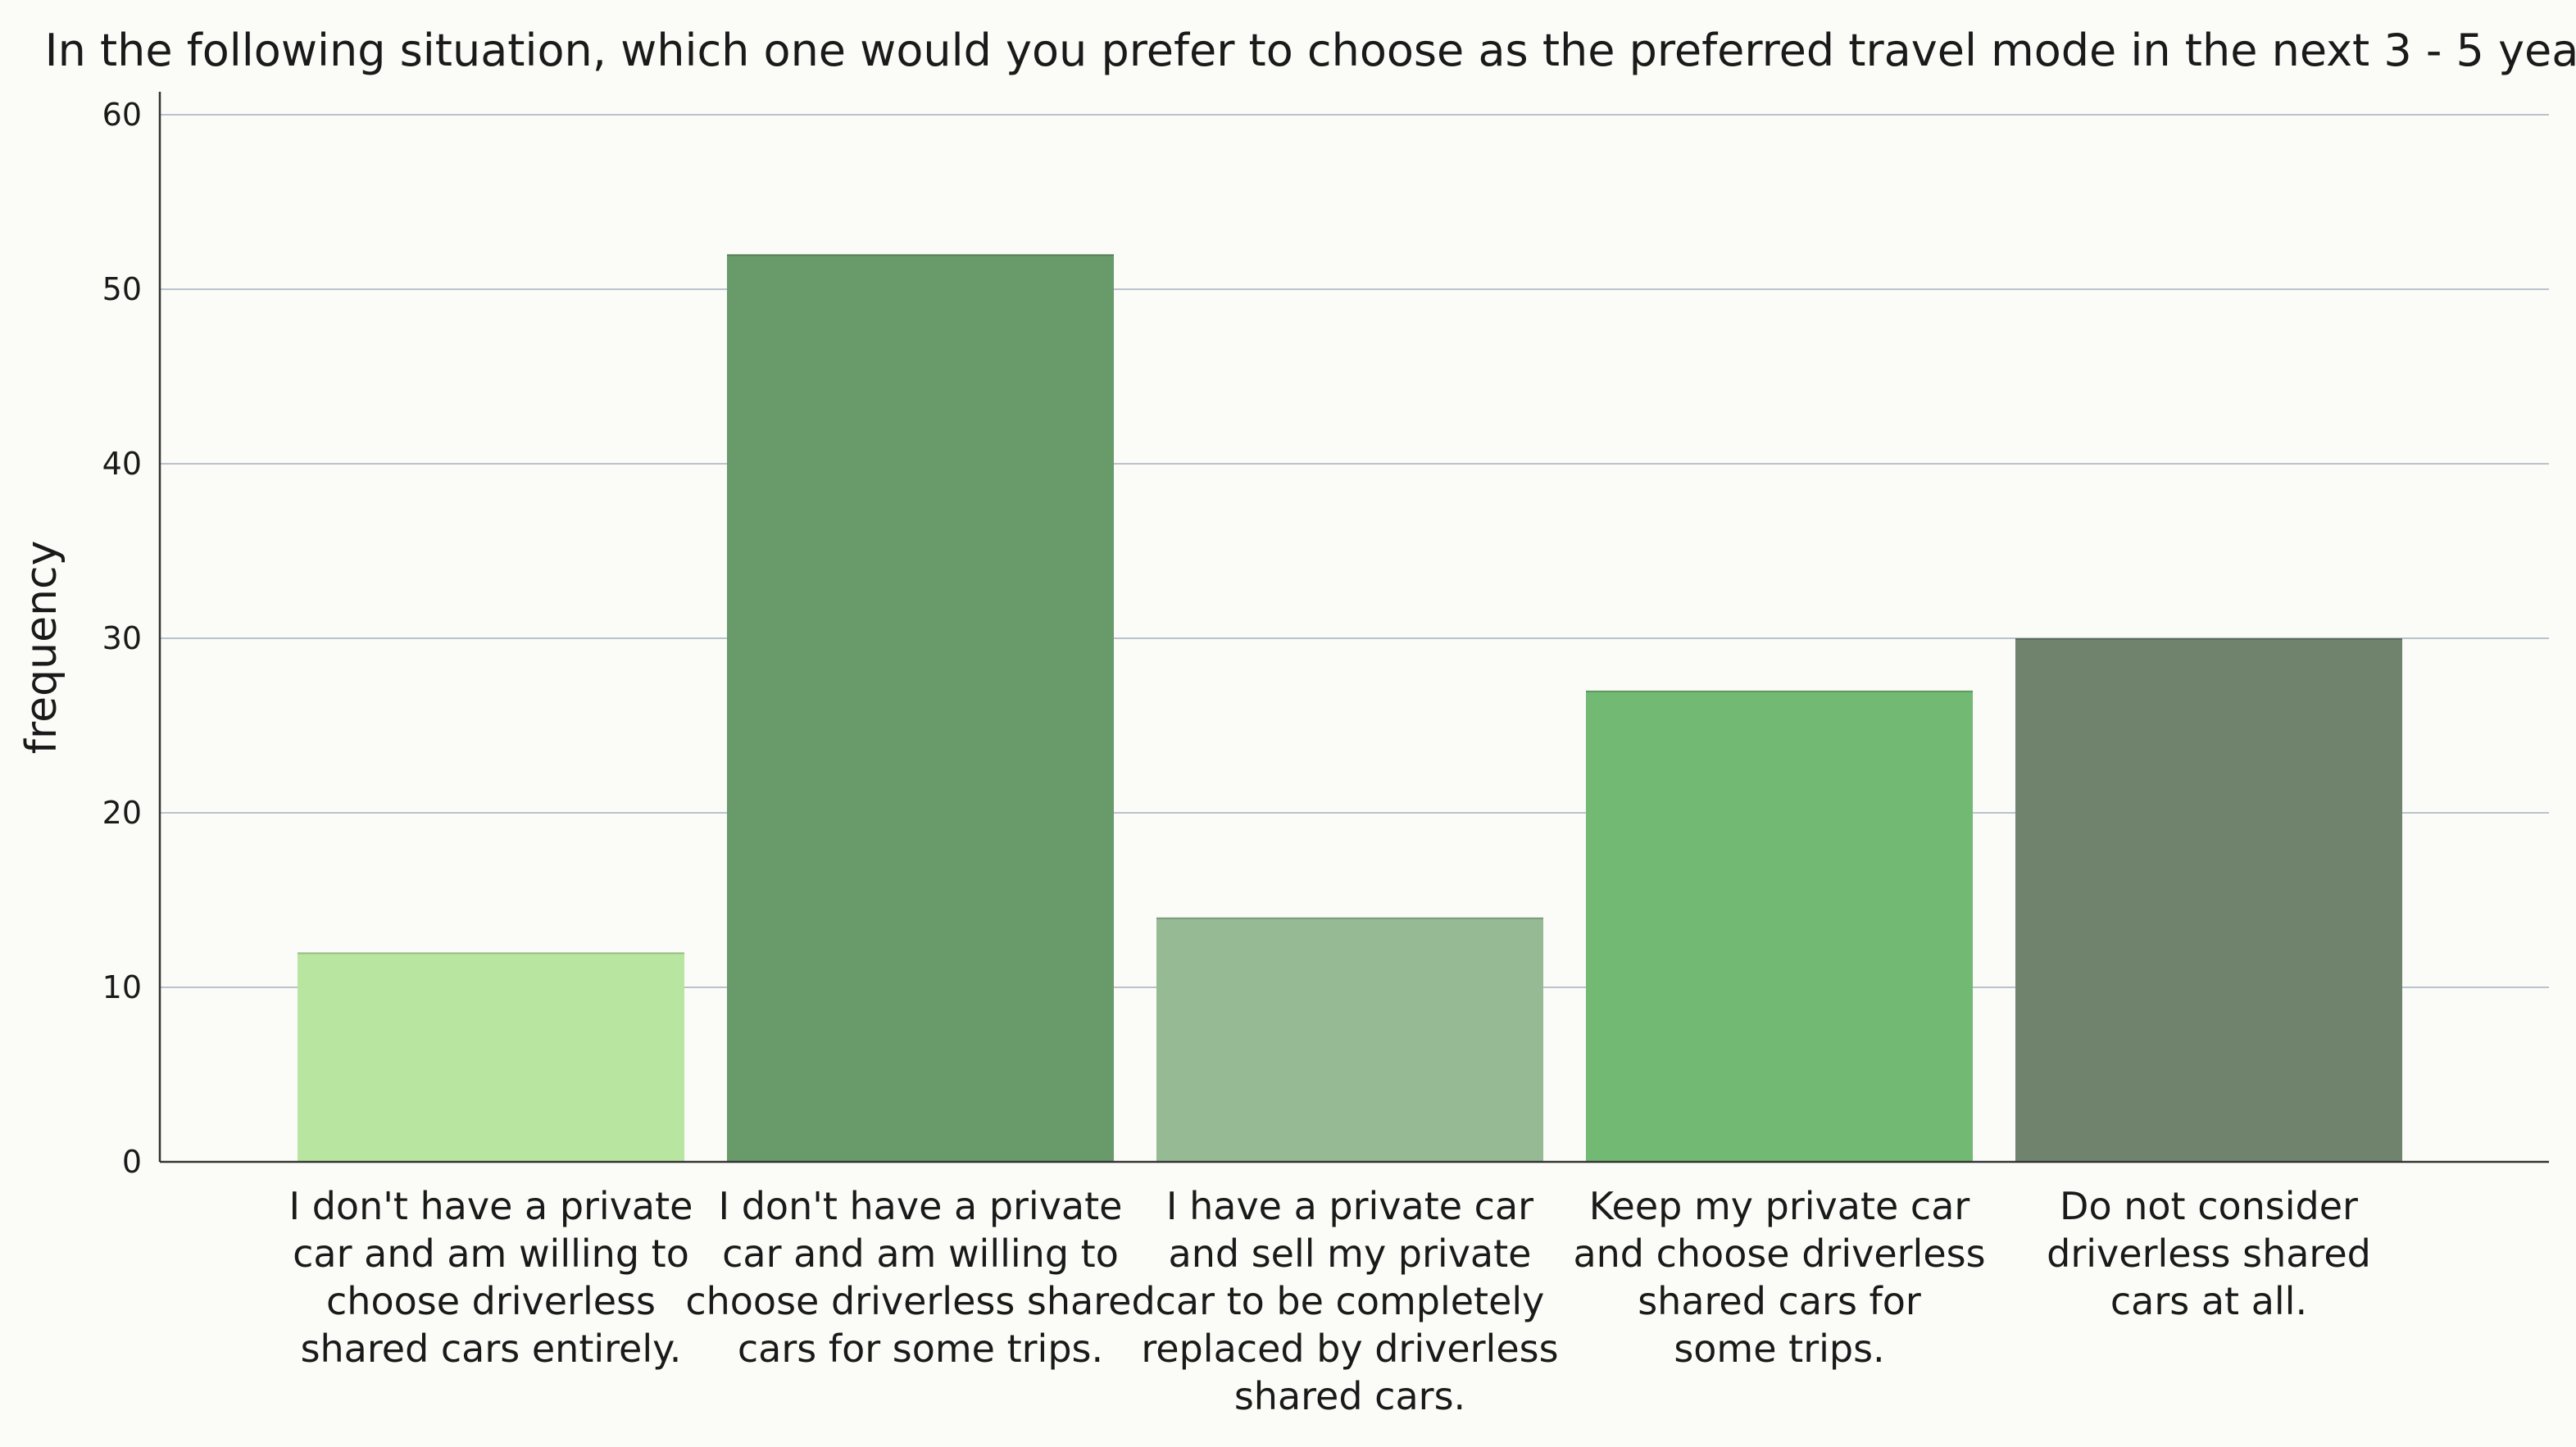 The image size is (2576, 1447). I want to click on category-label-line: cars for some trips., so click(920, 1349).